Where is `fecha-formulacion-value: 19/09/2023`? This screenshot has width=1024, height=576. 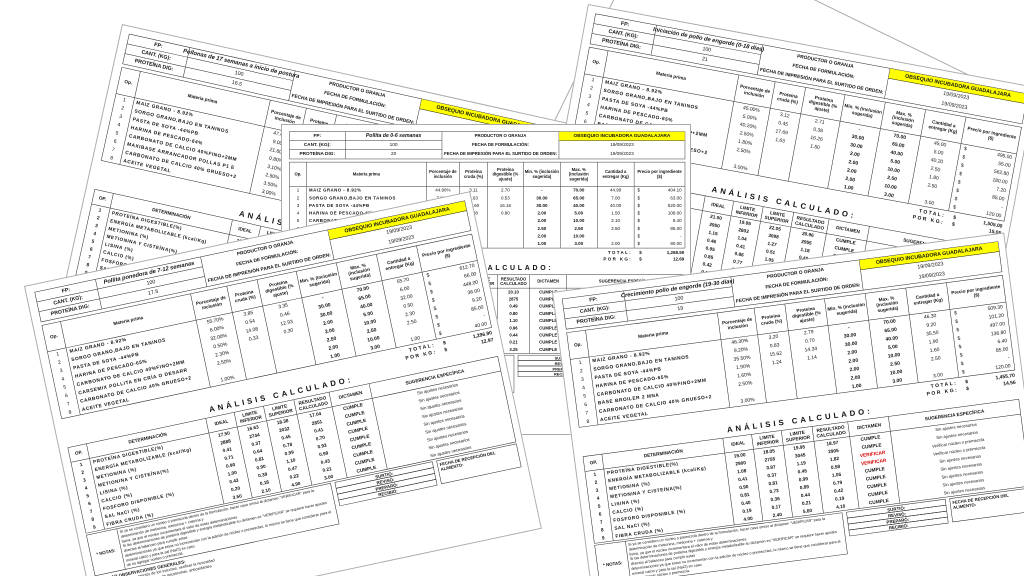 fecha-formulacion-value: 19/09/2023 is located at coordinates (622, 145).